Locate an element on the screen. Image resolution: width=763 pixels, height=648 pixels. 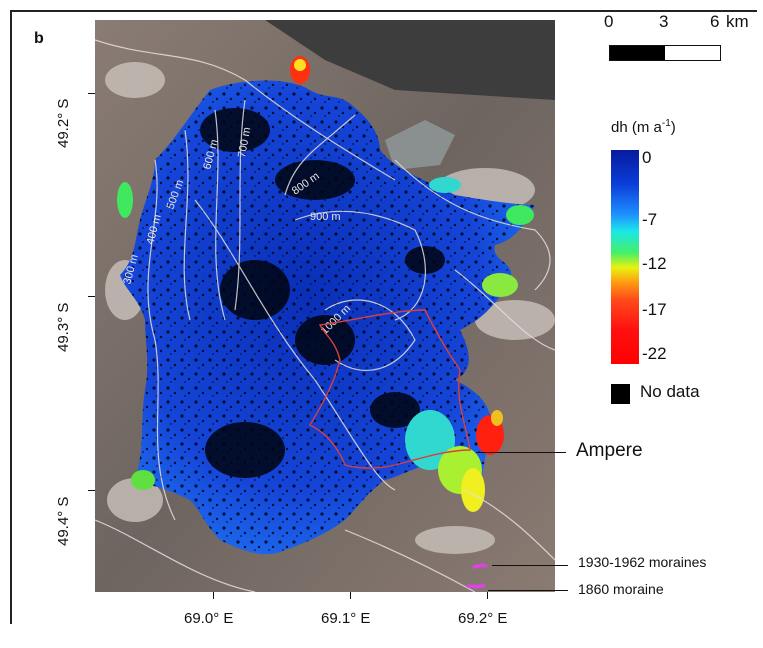
longitude-label: 69.1° E is located at coordinates (346, 618).